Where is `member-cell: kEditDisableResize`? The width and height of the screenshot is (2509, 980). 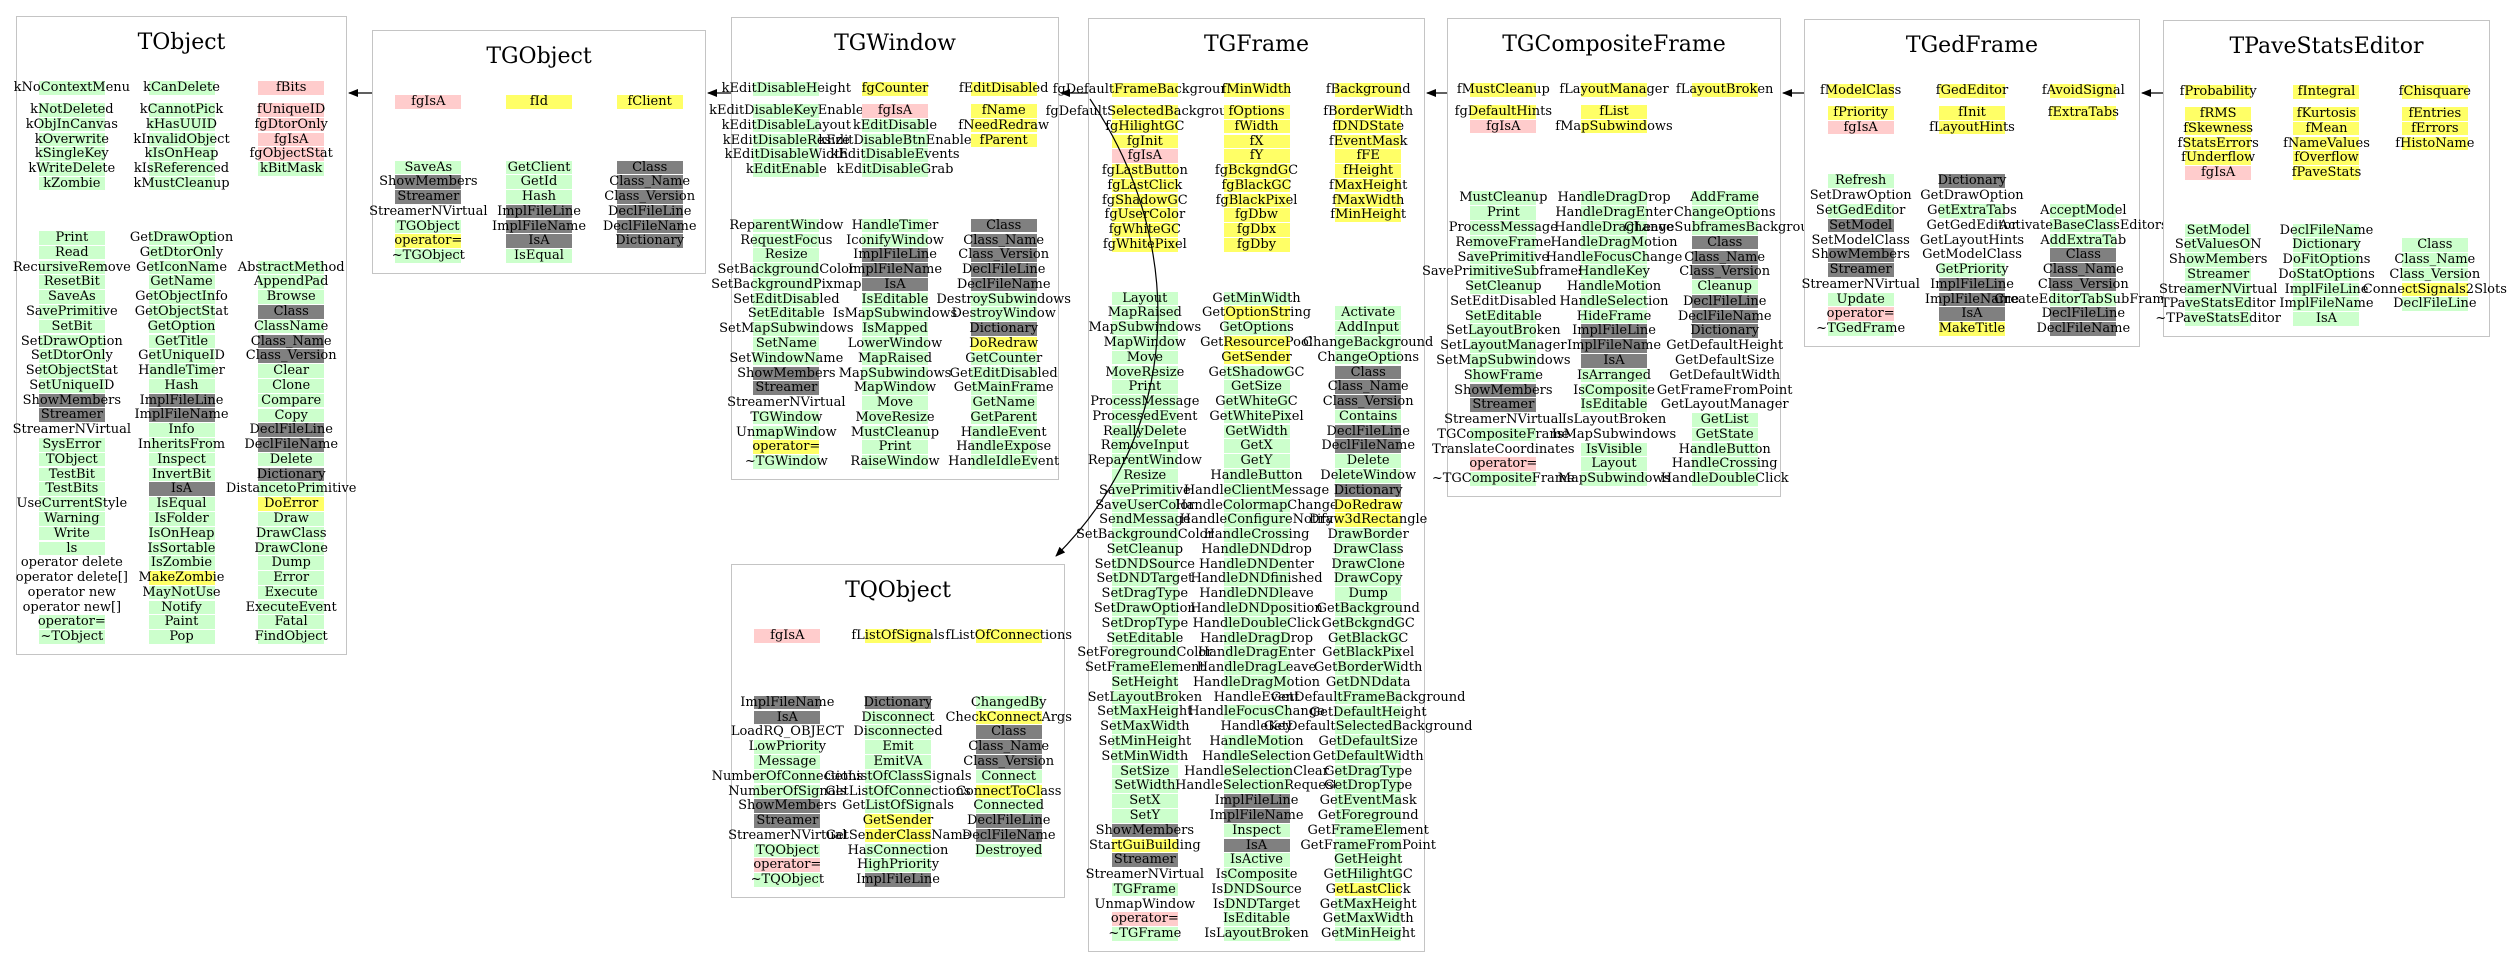 member-cell: kEditDisableResize is located at coordinates (786, 140).